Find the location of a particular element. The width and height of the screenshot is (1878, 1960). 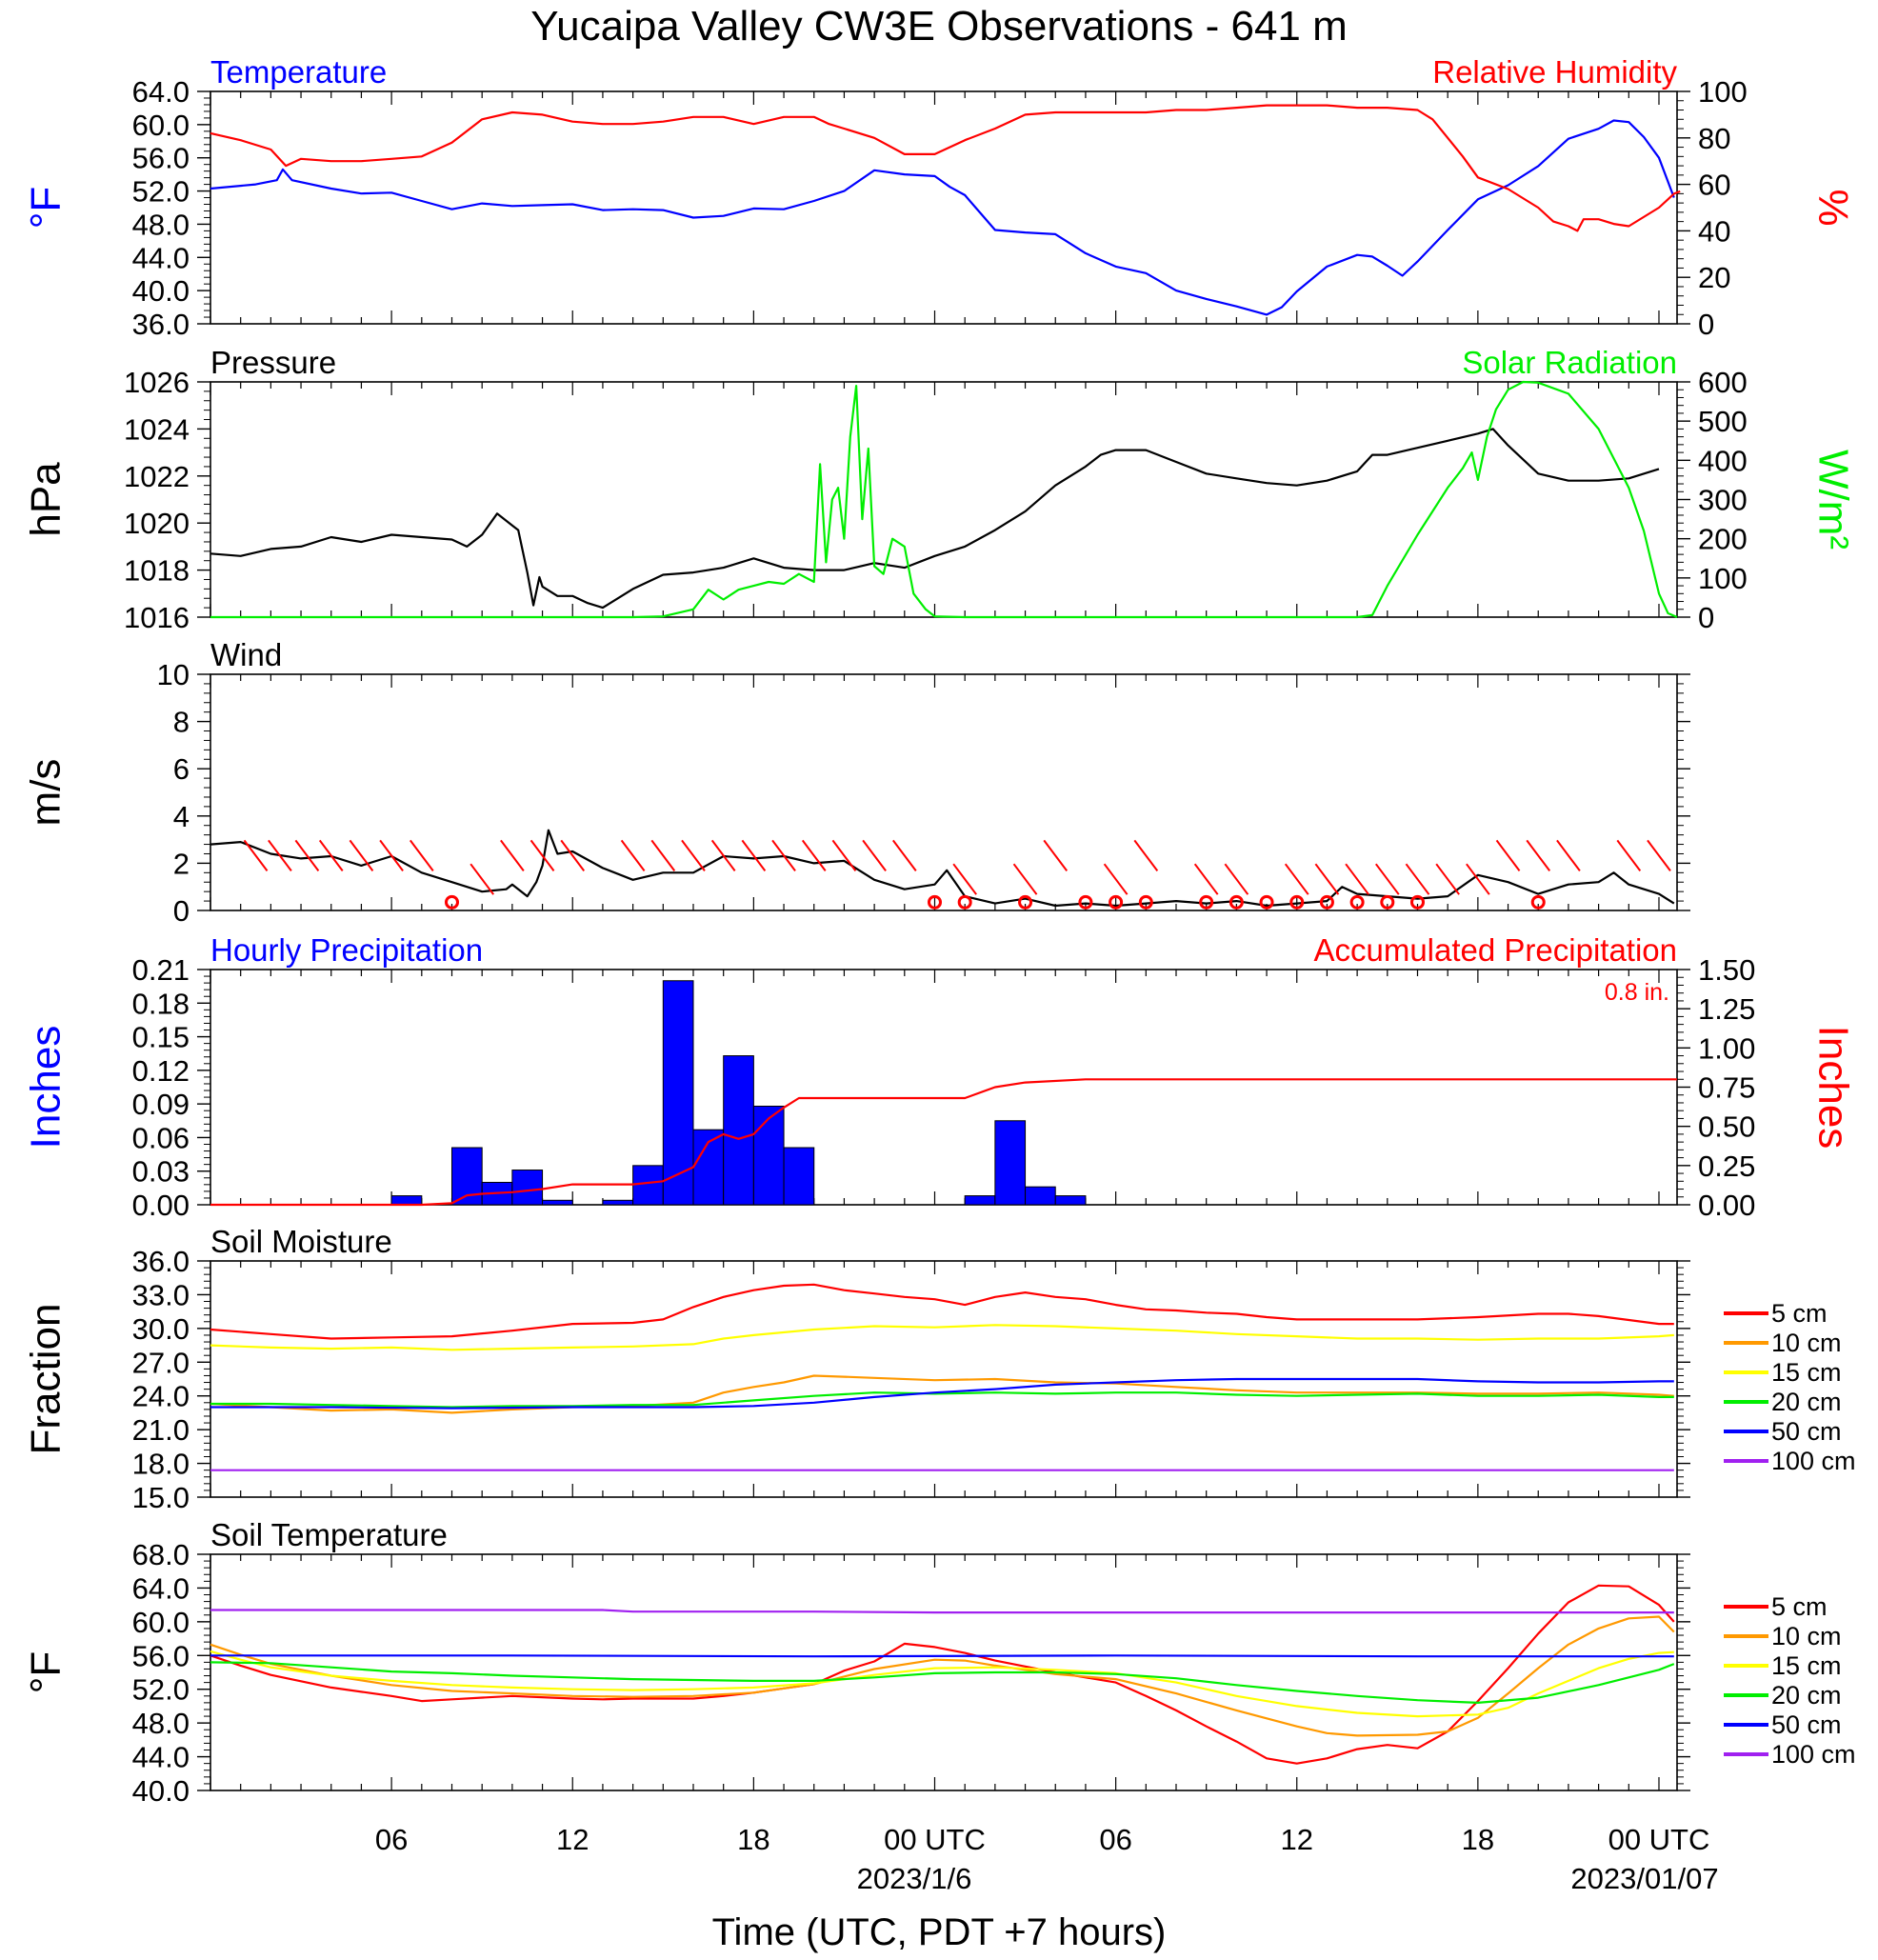

y-tick-label-left: 68.0 is located at coordinates (161, 1554).